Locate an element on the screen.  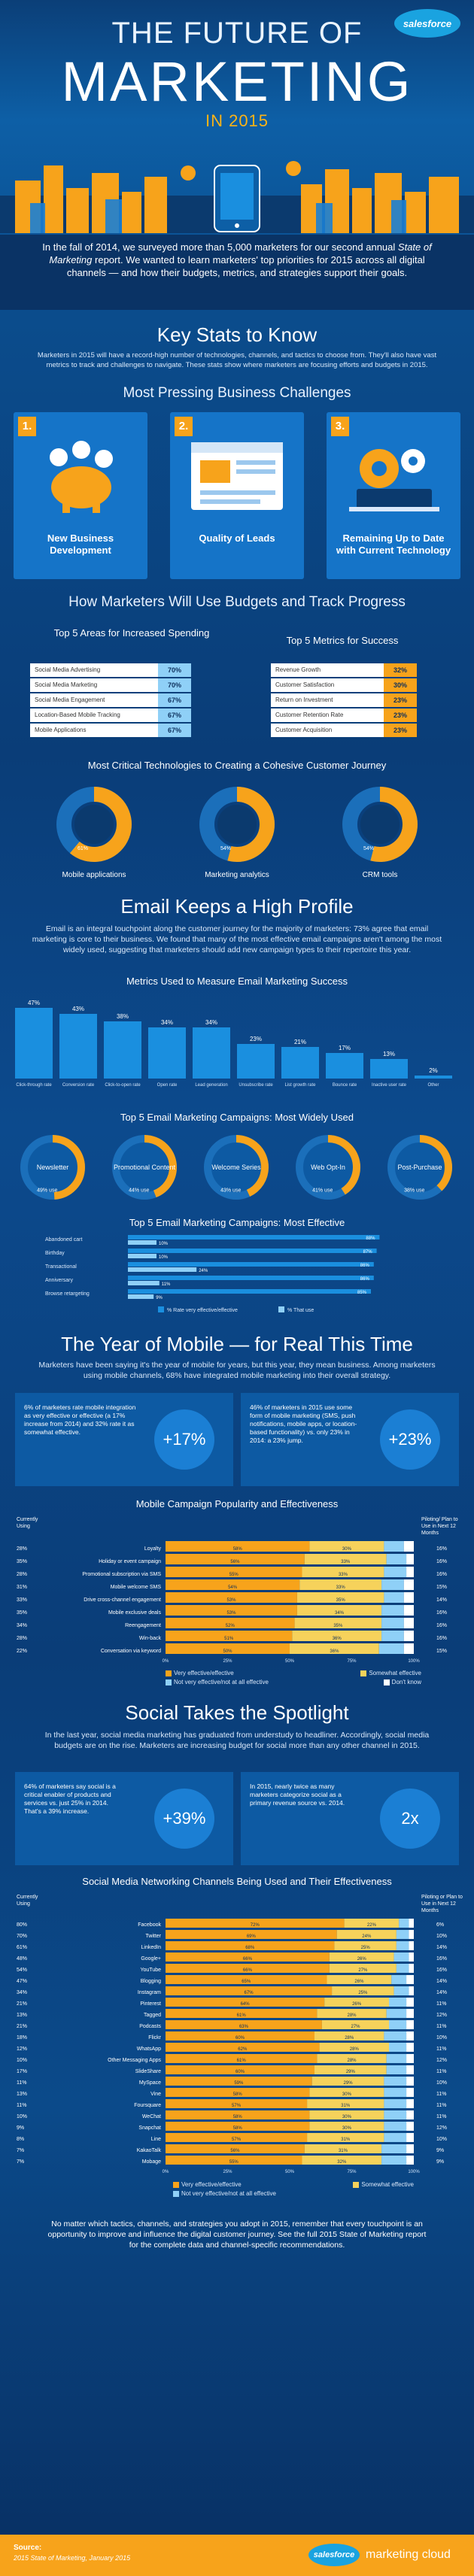
currently-using-value: 48% is located at coordinates (22, 1959).